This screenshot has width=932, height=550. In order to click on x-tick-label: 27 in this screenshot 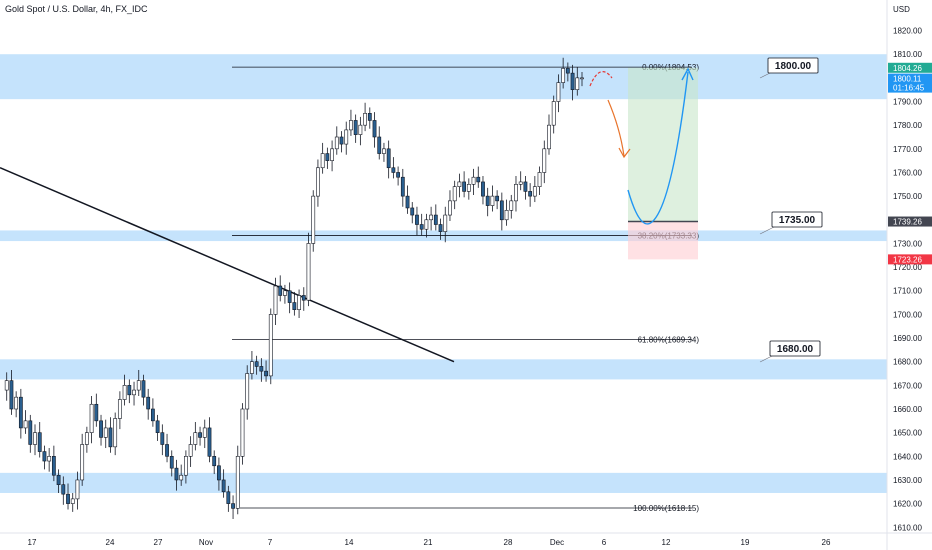, I will do `click(158, 542)`.